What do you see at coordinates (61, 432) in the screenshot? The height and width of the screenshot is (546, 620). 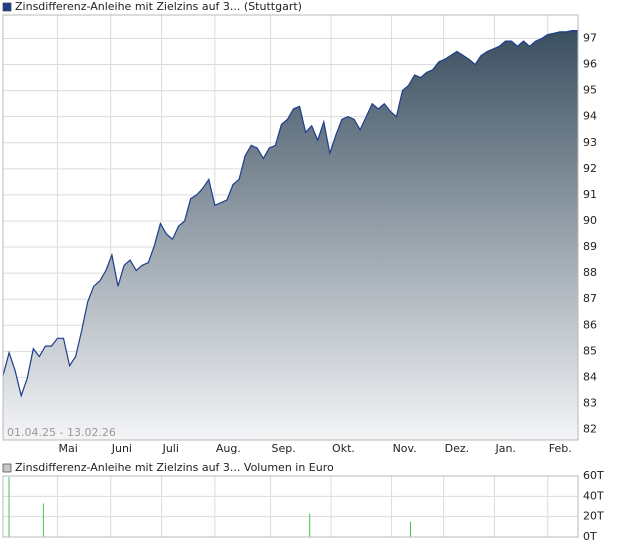 I see `date-range: 01.04.25 - 13.02.26` at bounding box center [61, 432].